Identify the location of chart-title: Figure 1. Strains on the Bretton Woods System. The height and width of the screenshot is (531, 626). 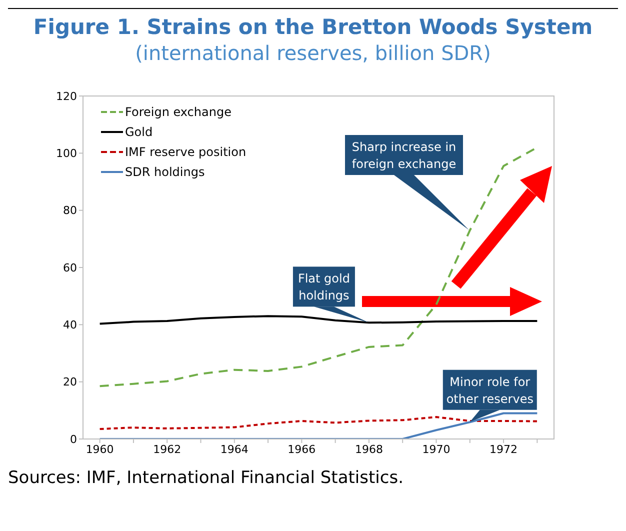
(313, 27).